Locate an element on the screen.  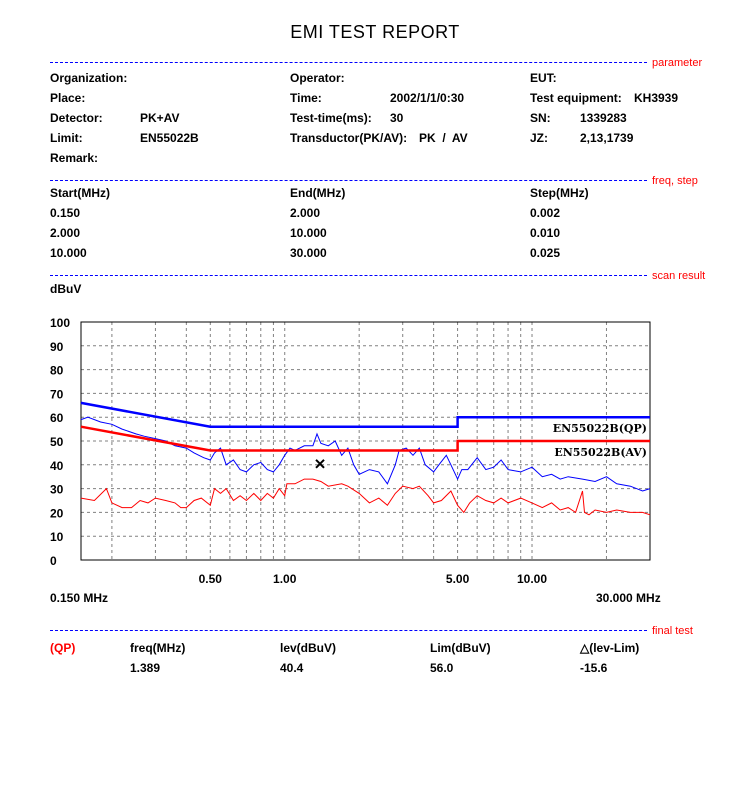
limit-label: Limit: is located at coordinates (66, 138).